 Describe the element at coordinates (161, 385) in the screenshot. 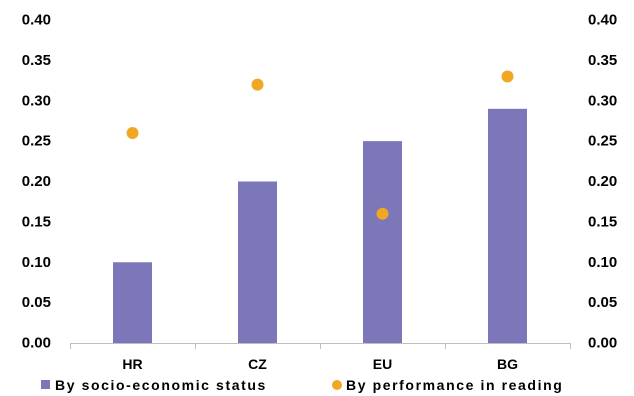

I see `legend-label-socio-economic: By socio-economic status` at that location.